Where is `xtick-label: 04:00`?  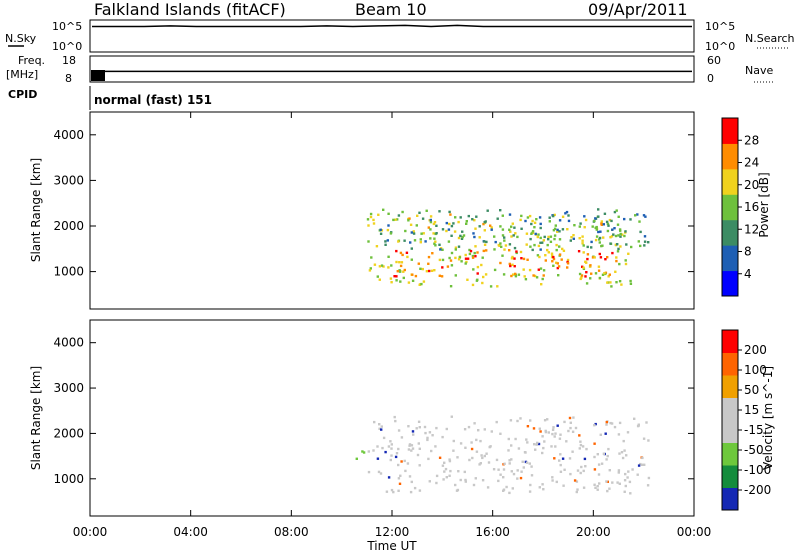
xtick-label: 04:00 is located at coordinates (190, 532).